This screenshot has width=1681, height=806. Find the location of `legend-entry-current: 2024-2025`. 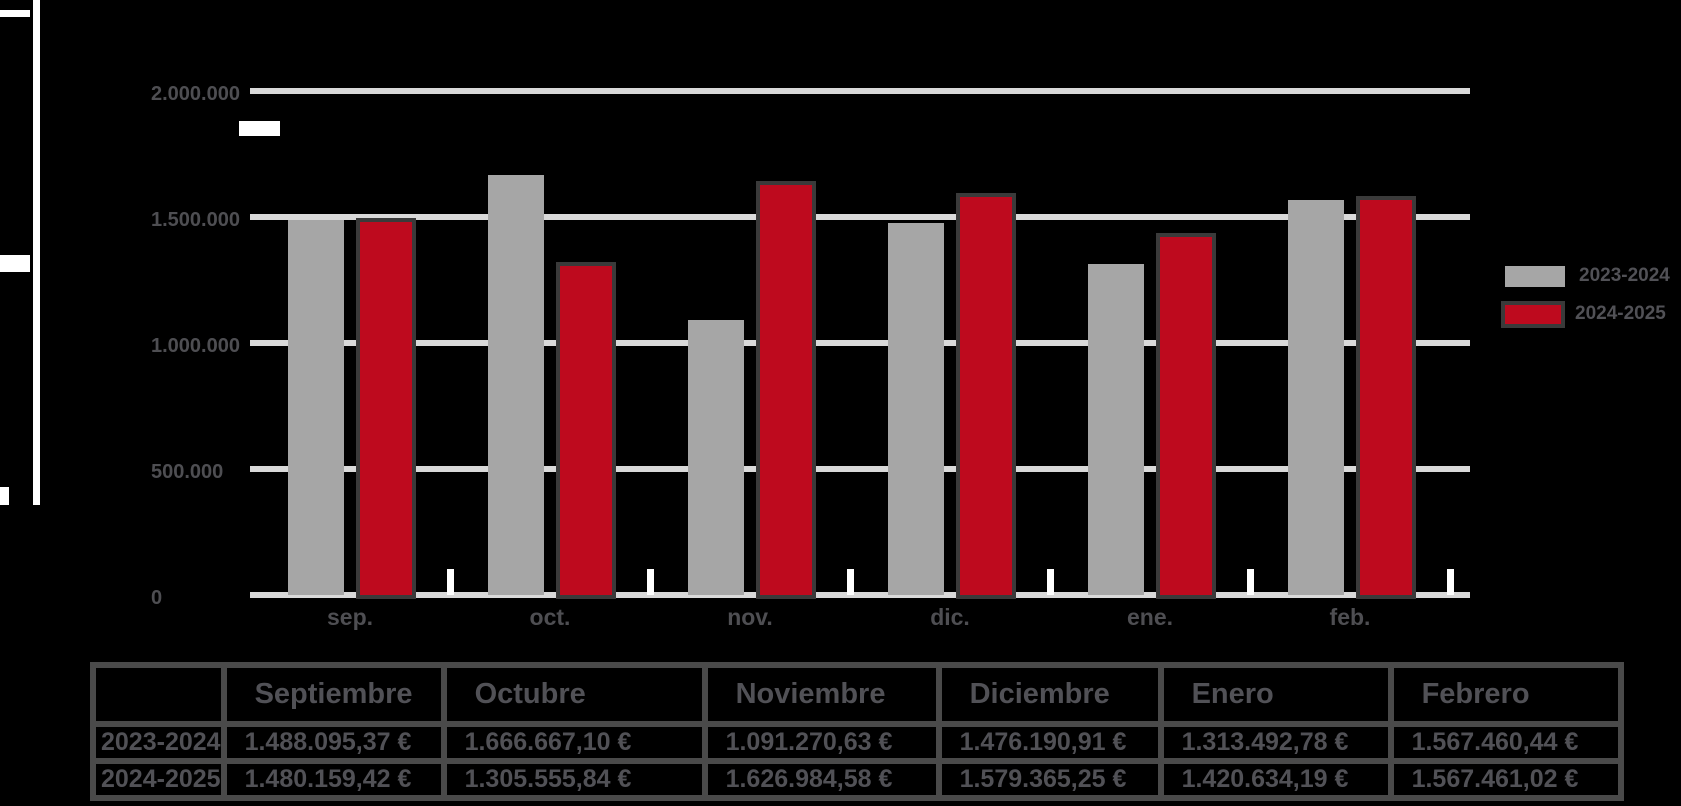

legend-entry-current: 2024-2025 is located at coordinates (1587, 314).